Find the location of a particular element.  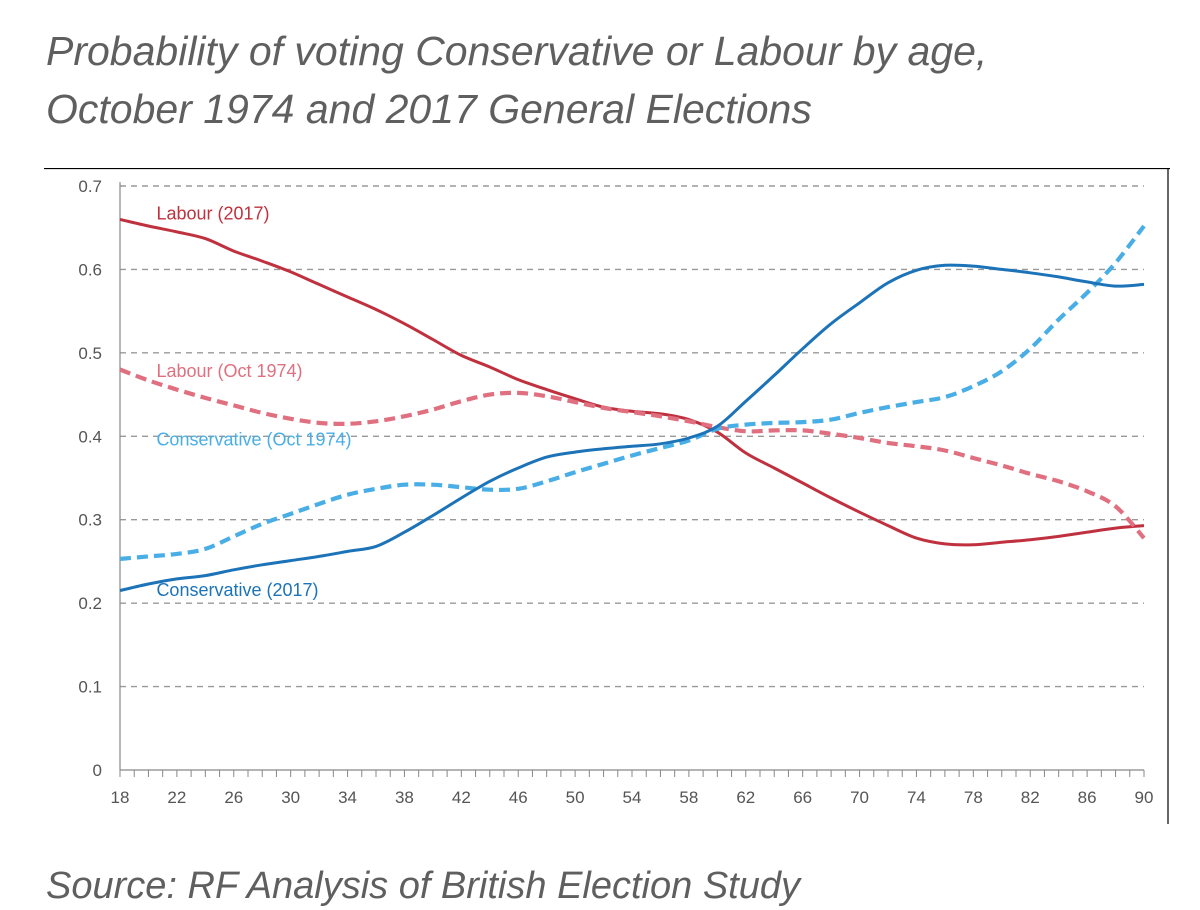

y-tick-label: 0.2 is located at coordinates (90, 603).